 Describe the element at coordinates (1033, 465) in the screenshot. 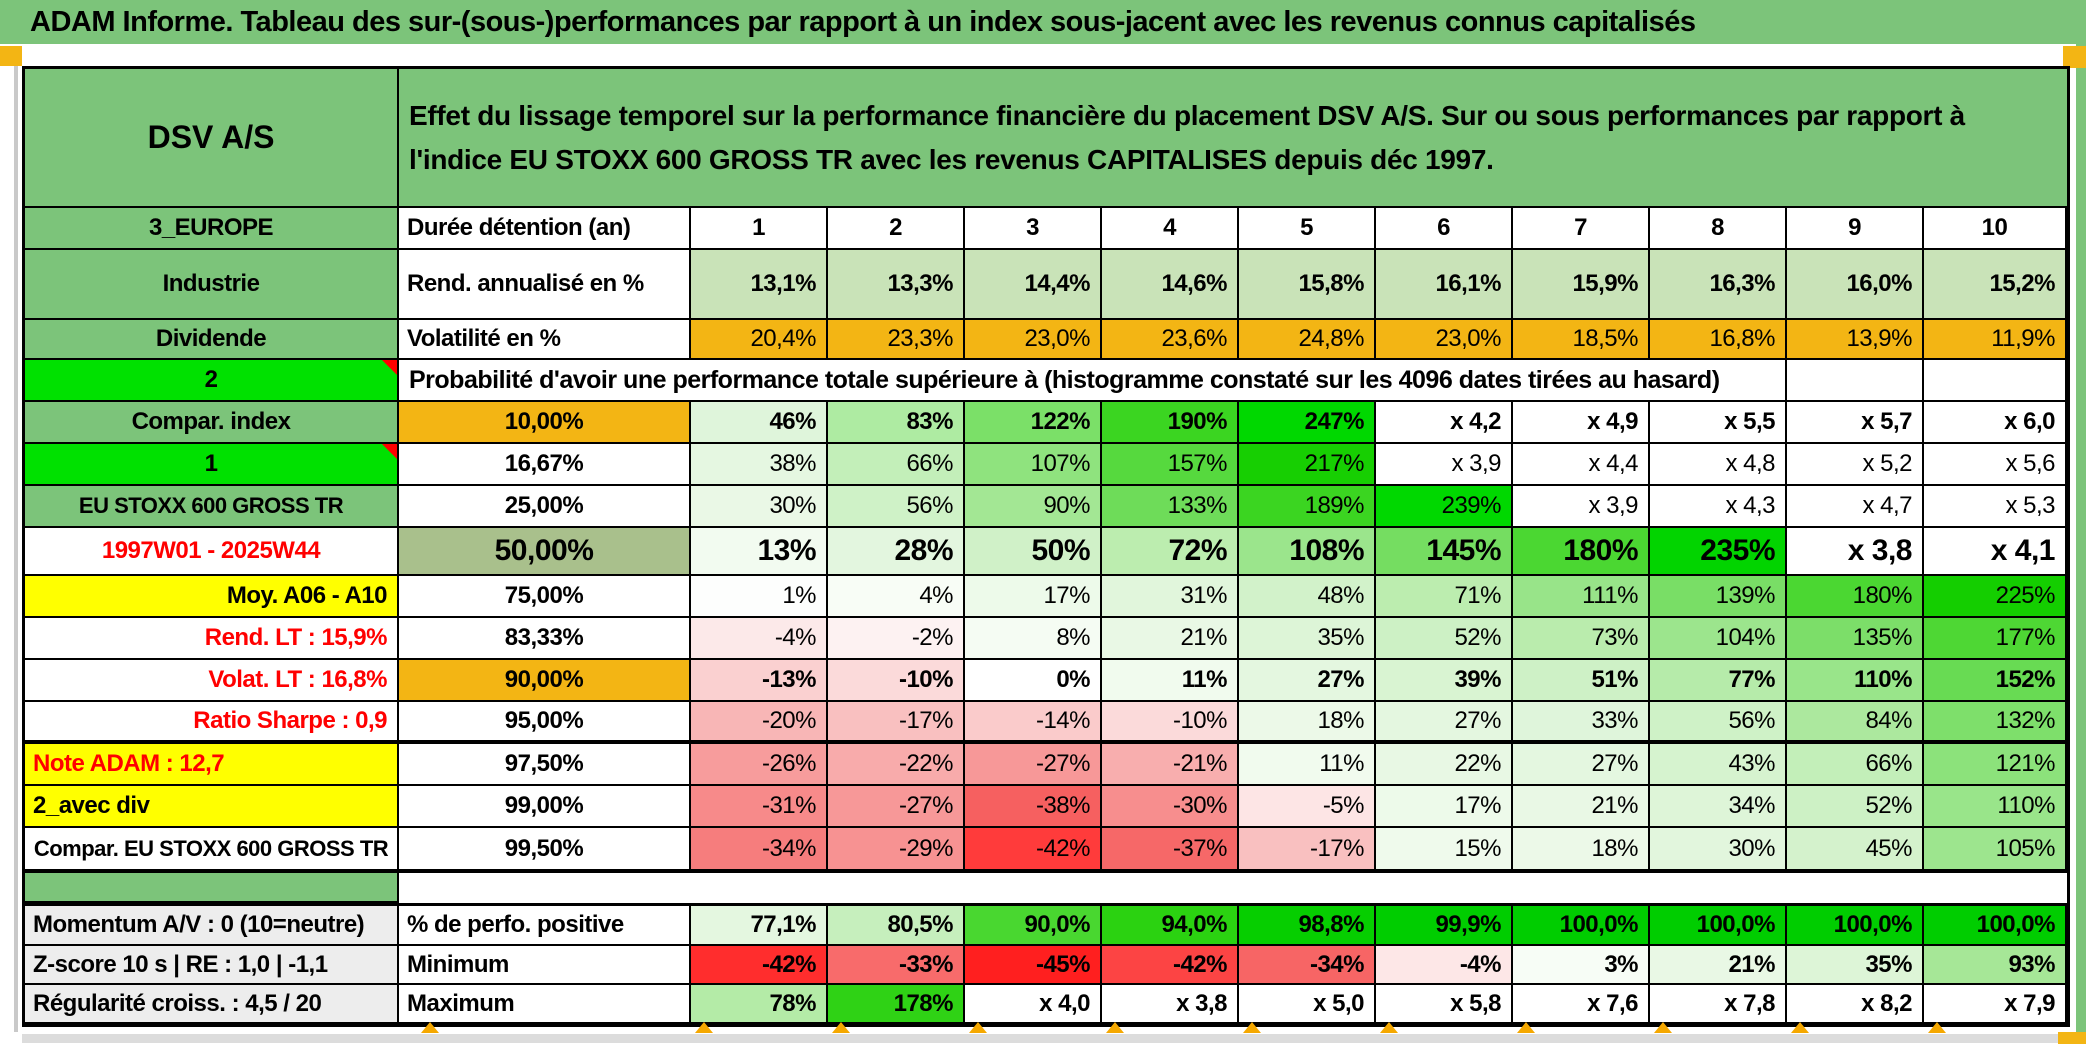

I see `value-cell: 107%` at that location.